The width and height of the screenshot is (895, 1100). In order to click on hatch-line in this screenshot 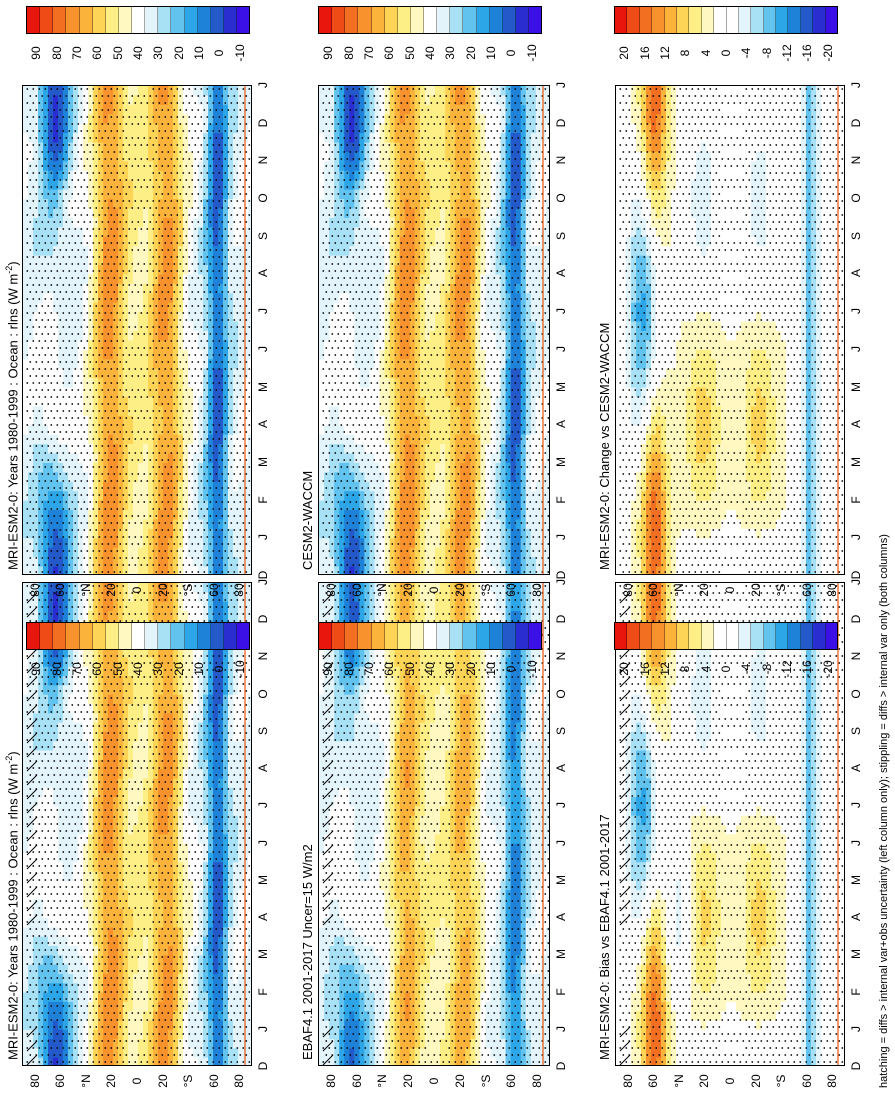, I will do `click(32, 612)`.